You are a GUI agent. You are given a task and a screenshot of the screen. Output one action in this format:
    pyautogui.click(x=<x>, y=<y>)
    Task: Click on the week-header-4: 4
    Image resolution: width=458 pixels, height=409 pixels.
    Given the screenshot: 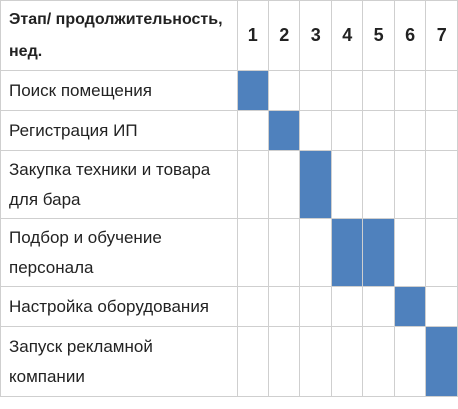 What is the action you would take?
    pyautogui.click(x=347, y=35)
    